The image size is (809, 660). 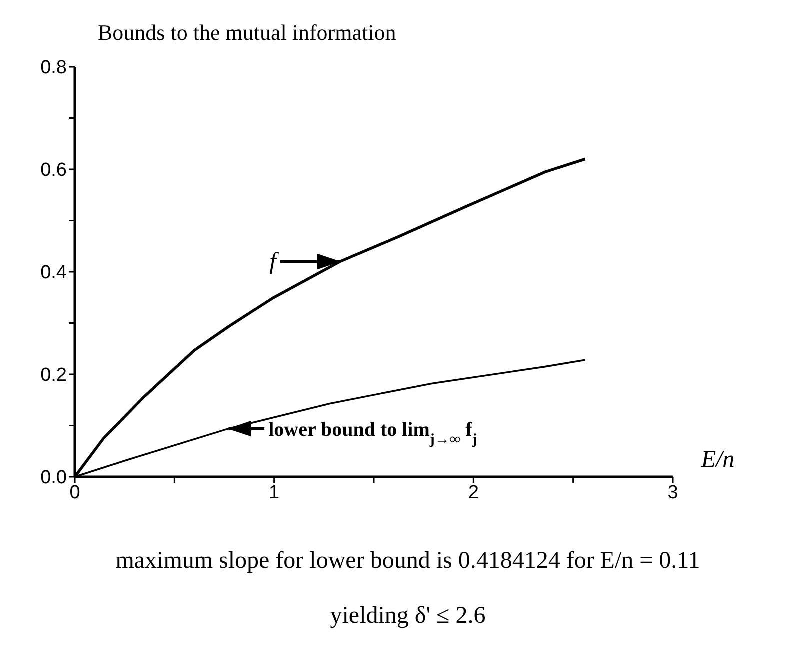 I want to click on annotation: lower bound to lim$_{j→∞}$ f$_{j}$, so click(x=373, y=433).